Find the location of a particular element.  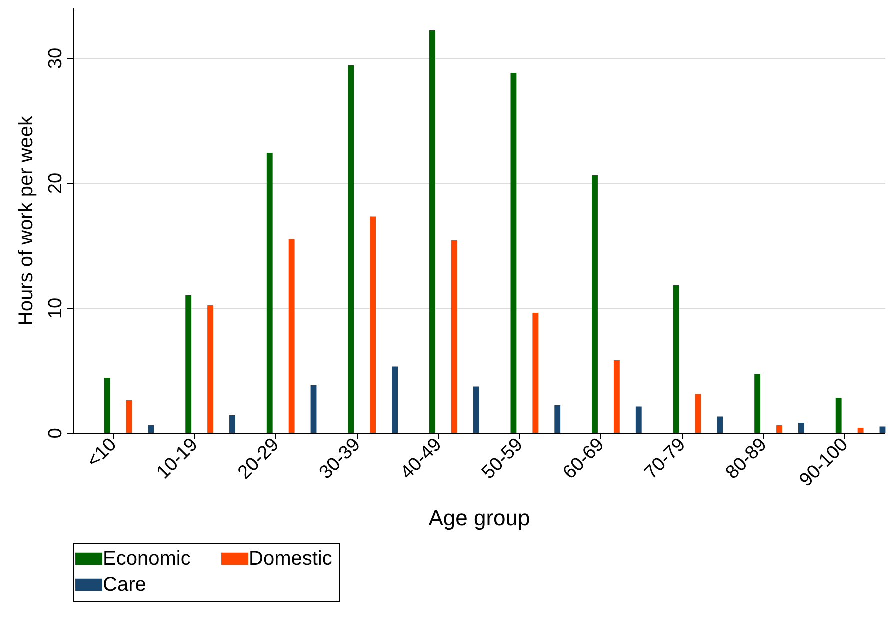

x-tick-label: <10 is located at coordinates (102, 453).